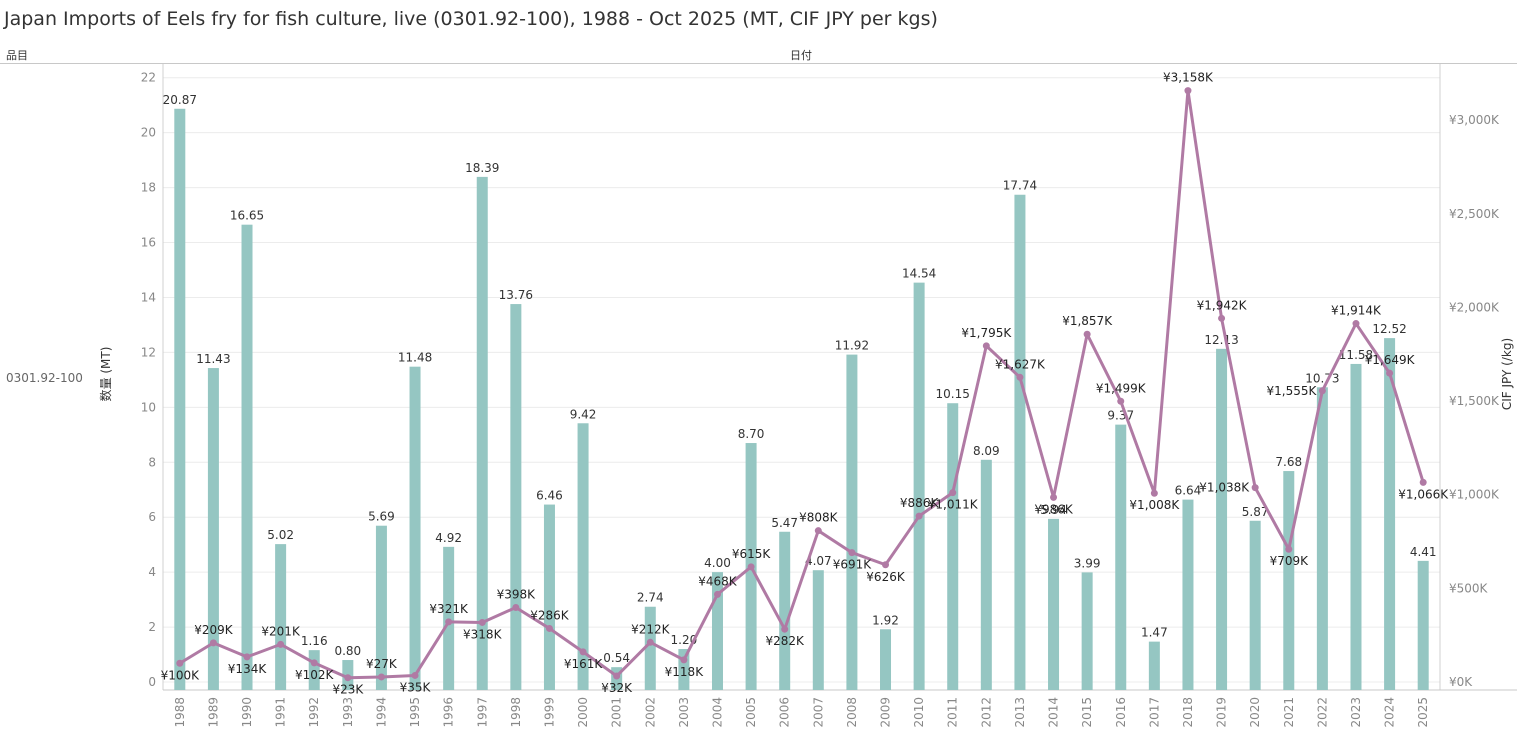  I want to click on x-tick-label: 2007, so click(818, 712).